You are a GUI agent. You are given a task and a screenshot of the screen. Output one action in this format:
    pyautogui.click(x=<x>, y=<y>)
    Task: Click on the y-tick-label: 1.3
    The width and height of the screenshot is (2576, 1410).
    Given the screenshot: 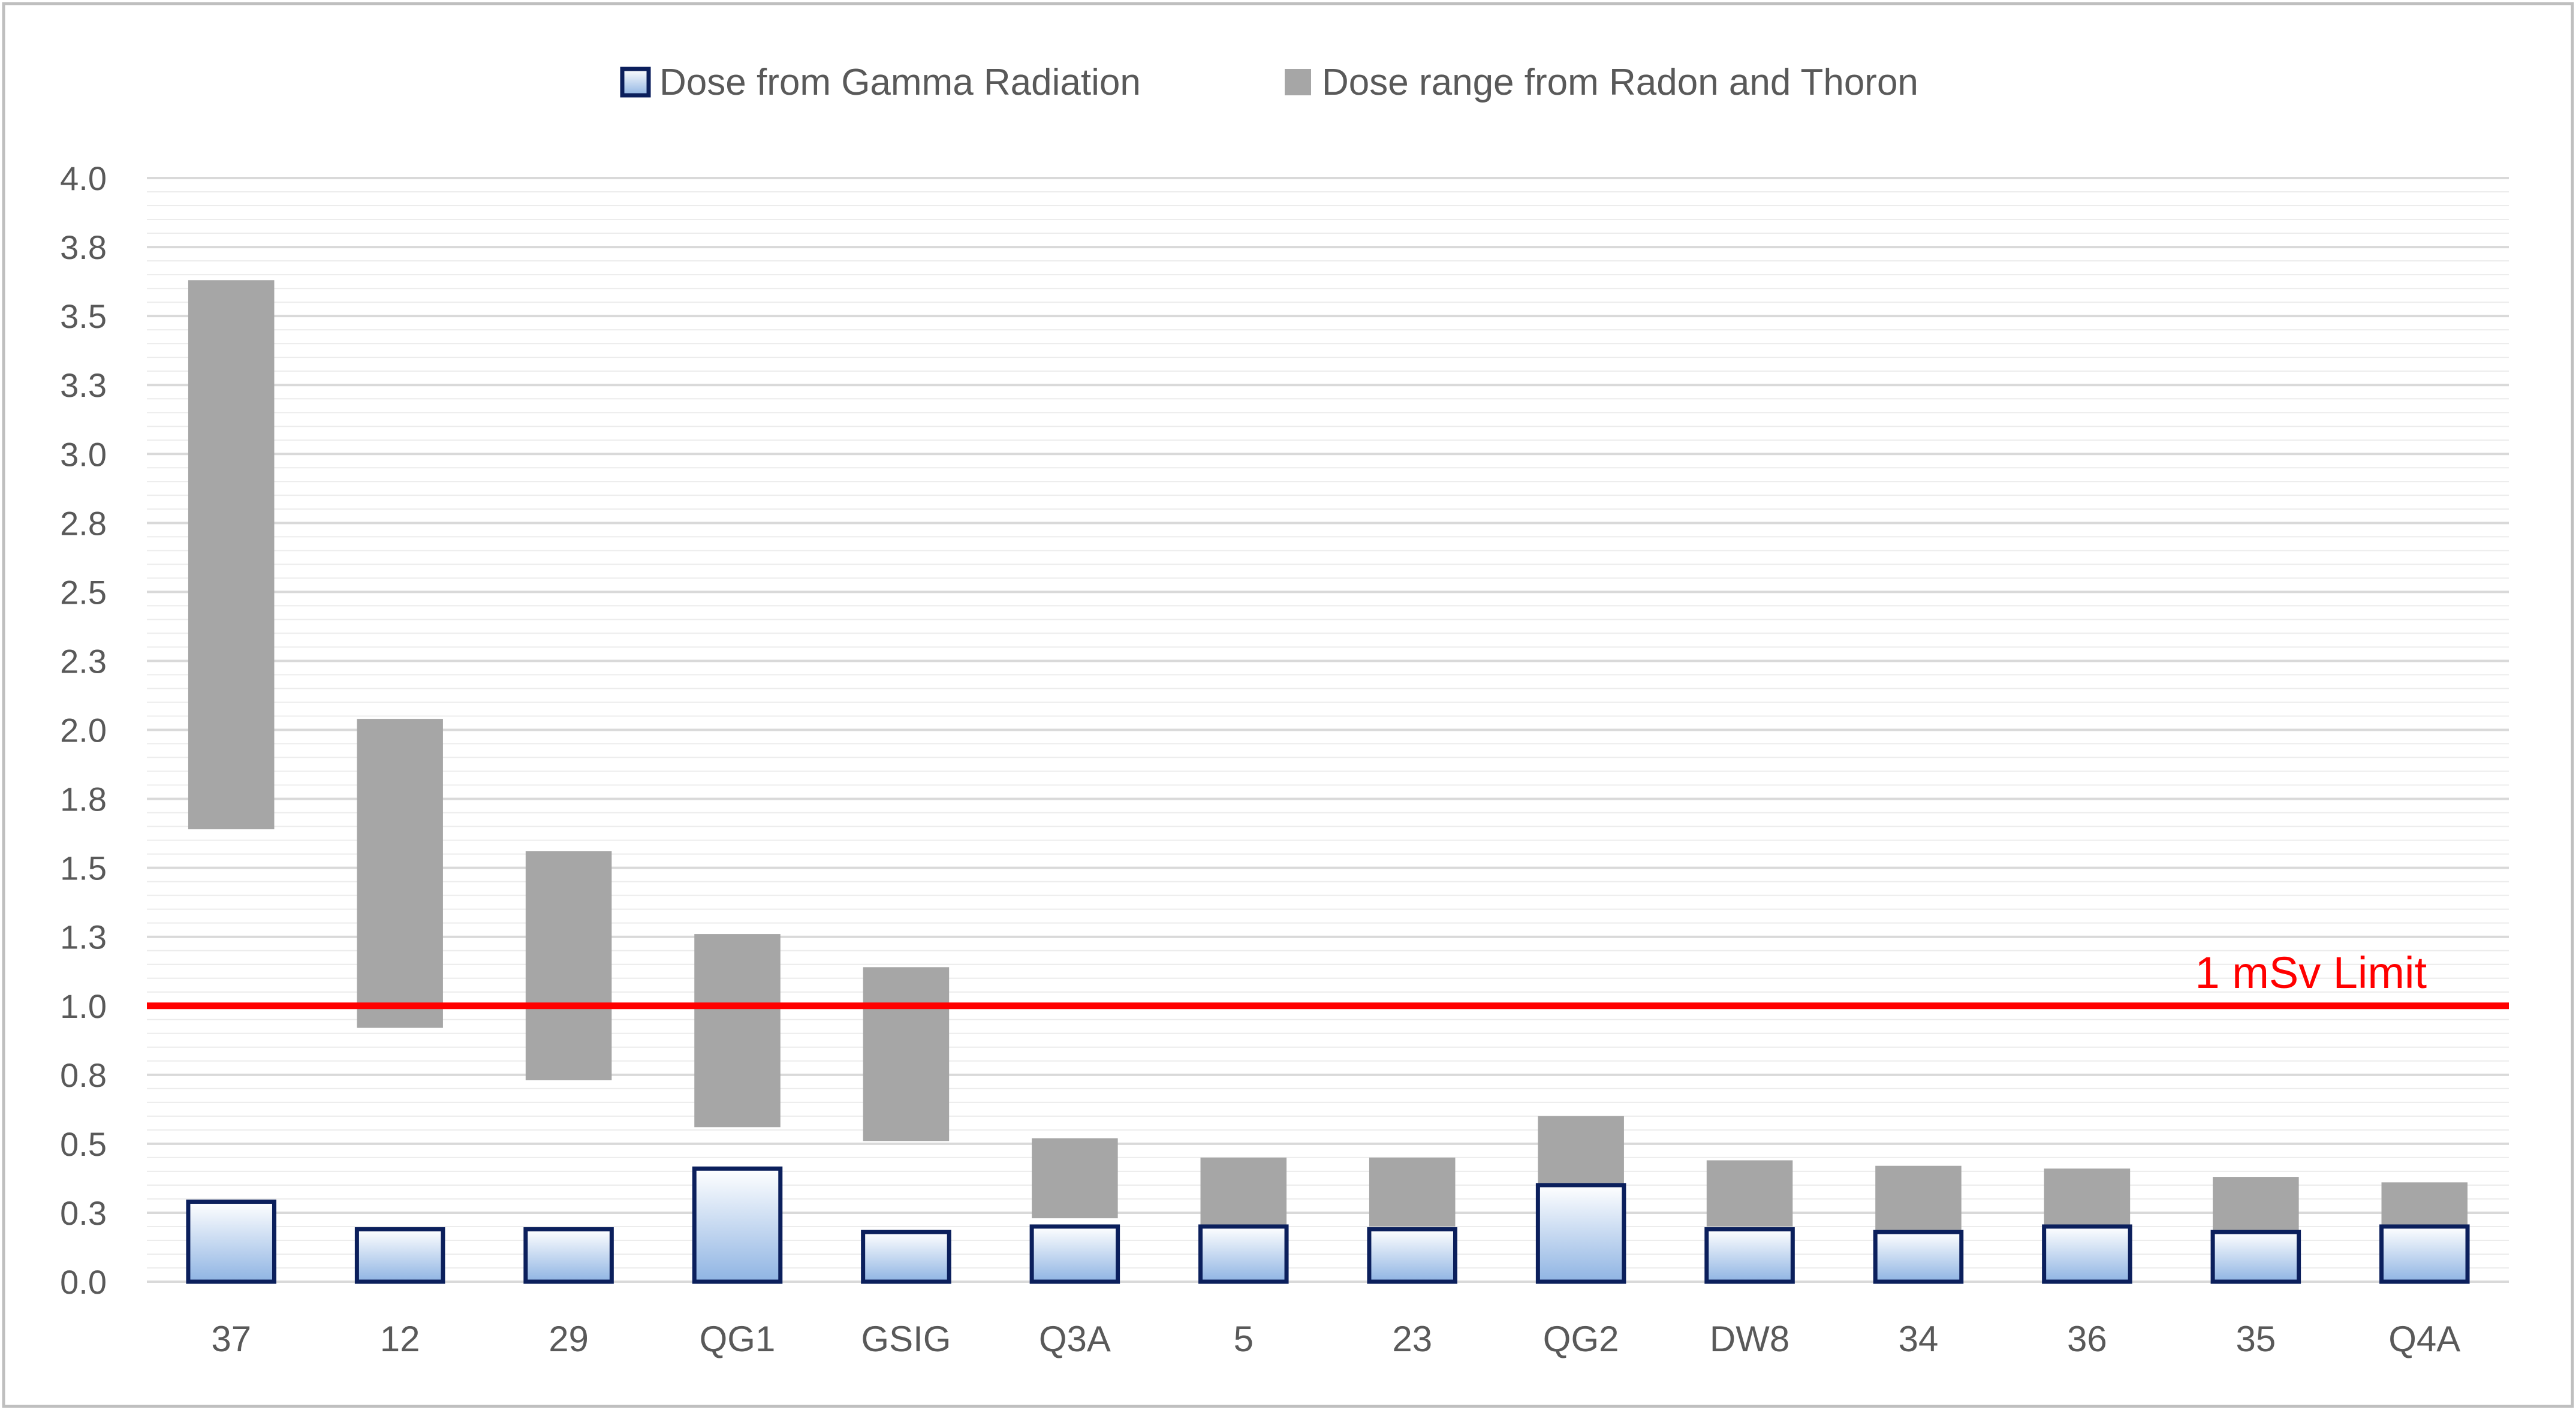 What is the action you would take?
    pyautogui.click(x=84, y=937)
    